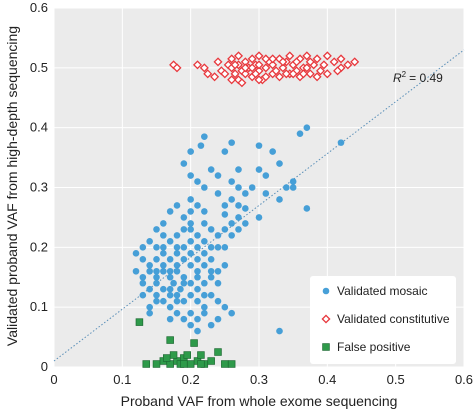 Image resolution: width=474 pixels, height=412 pixels. I want to click on legend-marker-false-positive, so click(326, 347).